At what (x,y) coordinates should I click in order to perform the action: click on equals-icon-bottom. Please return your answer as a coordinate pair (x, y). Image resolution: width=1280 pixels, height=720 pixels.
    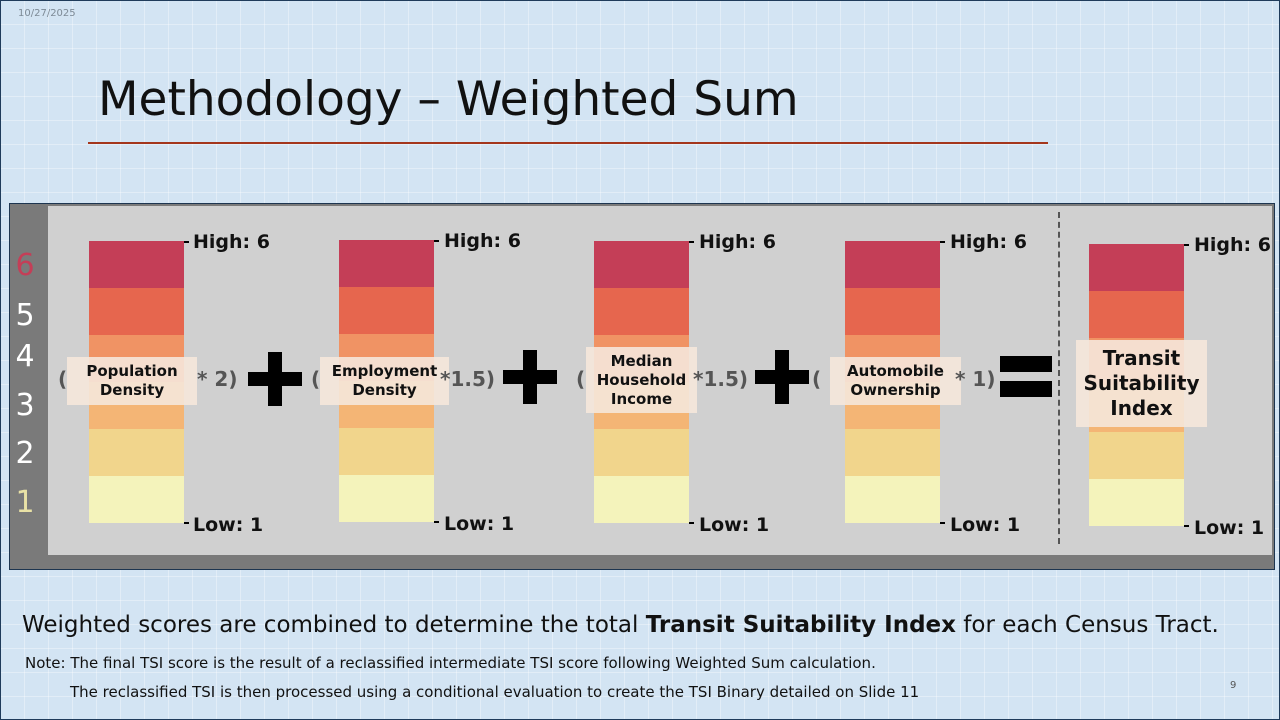
    Looking at the image, I should click on (1026, 389).